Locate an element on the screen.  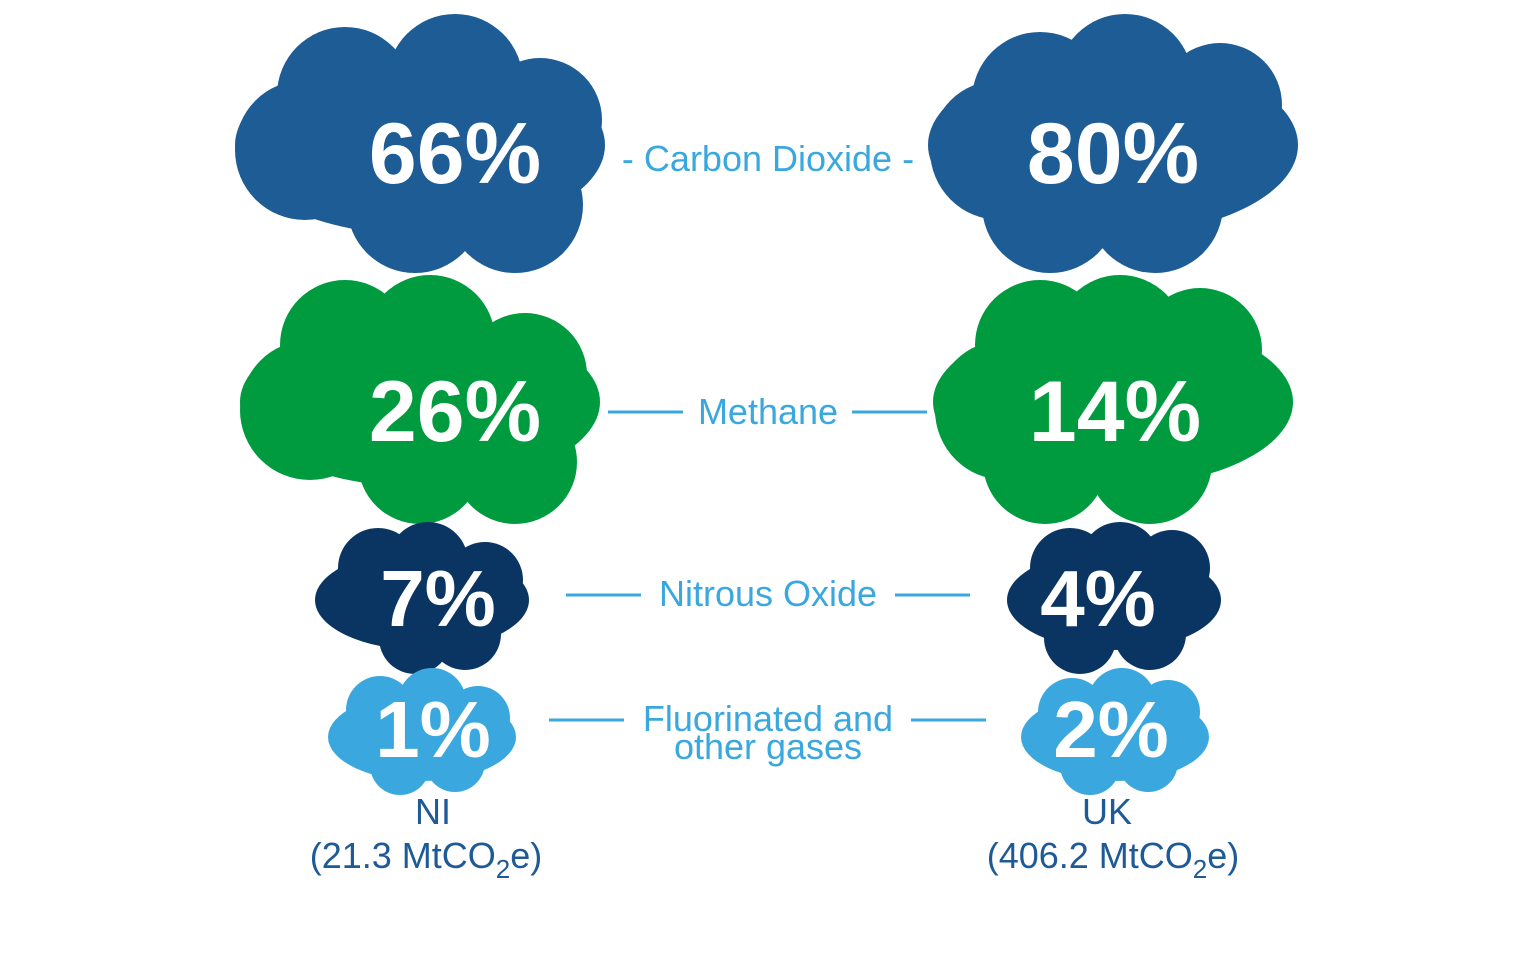
ni-carbon-dioxide-percent: 66% is located at coordinates (455, 154).